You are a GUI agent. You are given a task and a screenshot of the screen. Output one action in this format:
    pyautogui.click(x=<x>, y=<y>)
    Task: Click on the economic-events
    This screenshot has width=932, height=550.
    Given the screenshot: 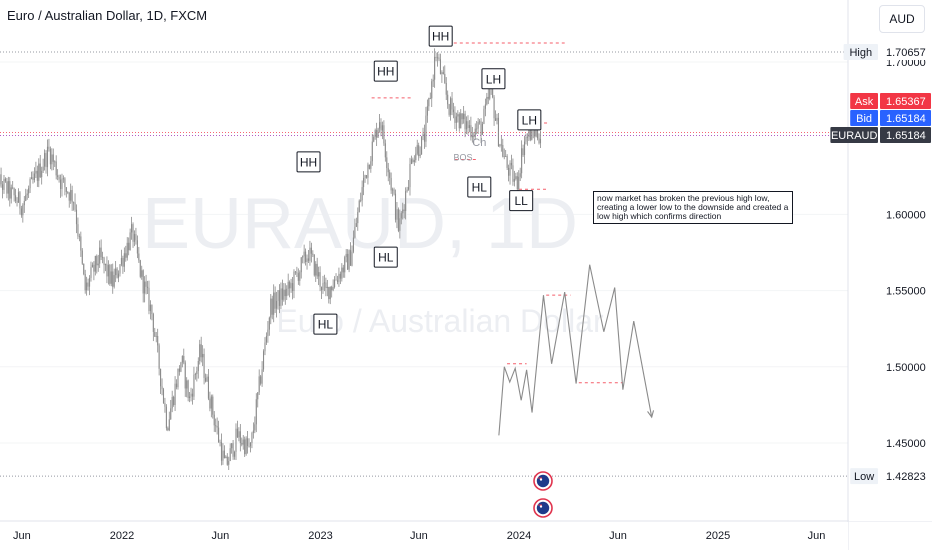 What is the action you would take?
    pyautogui.click(x=543, y=494)
    